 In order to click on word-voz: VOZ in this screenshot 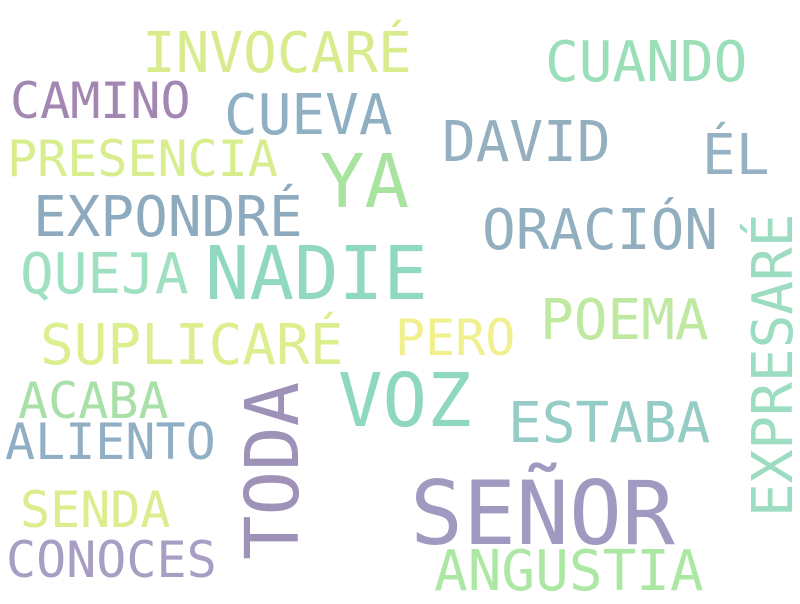, I will do `click(405, 401)`.